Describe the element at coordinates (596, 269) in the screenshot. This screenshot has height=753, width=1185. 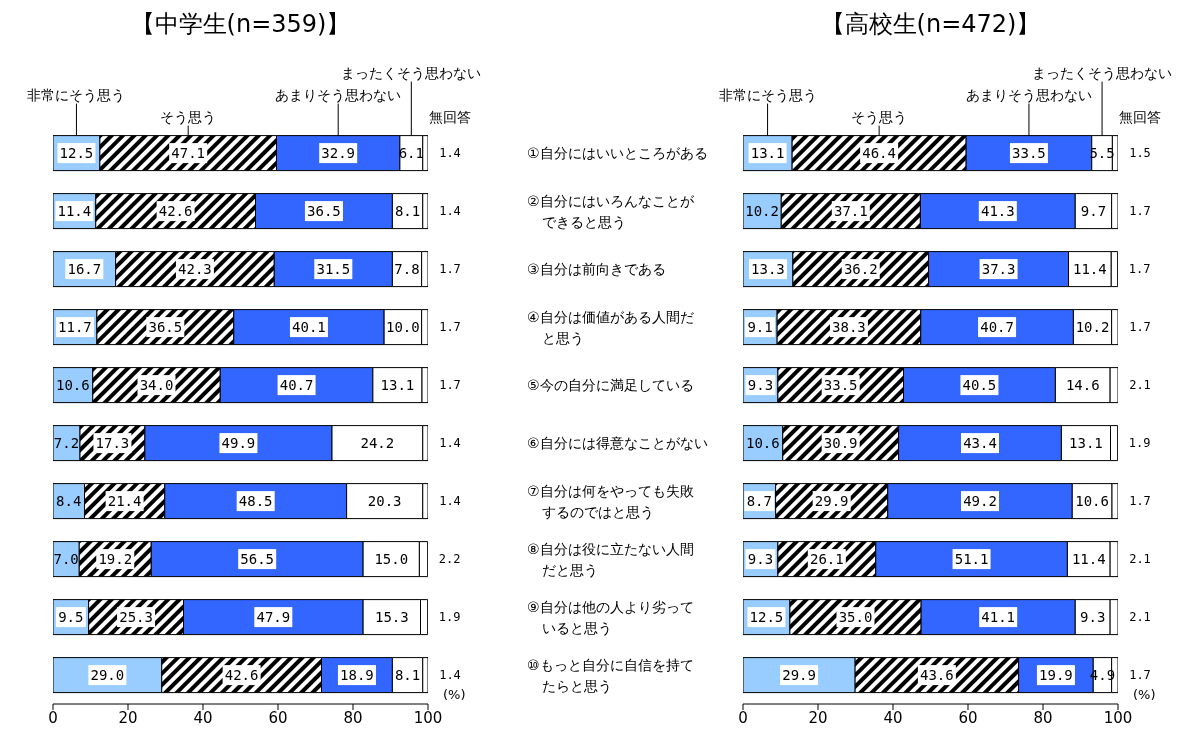
I see `y-tick-label: ③自分は前向きである` at that location.